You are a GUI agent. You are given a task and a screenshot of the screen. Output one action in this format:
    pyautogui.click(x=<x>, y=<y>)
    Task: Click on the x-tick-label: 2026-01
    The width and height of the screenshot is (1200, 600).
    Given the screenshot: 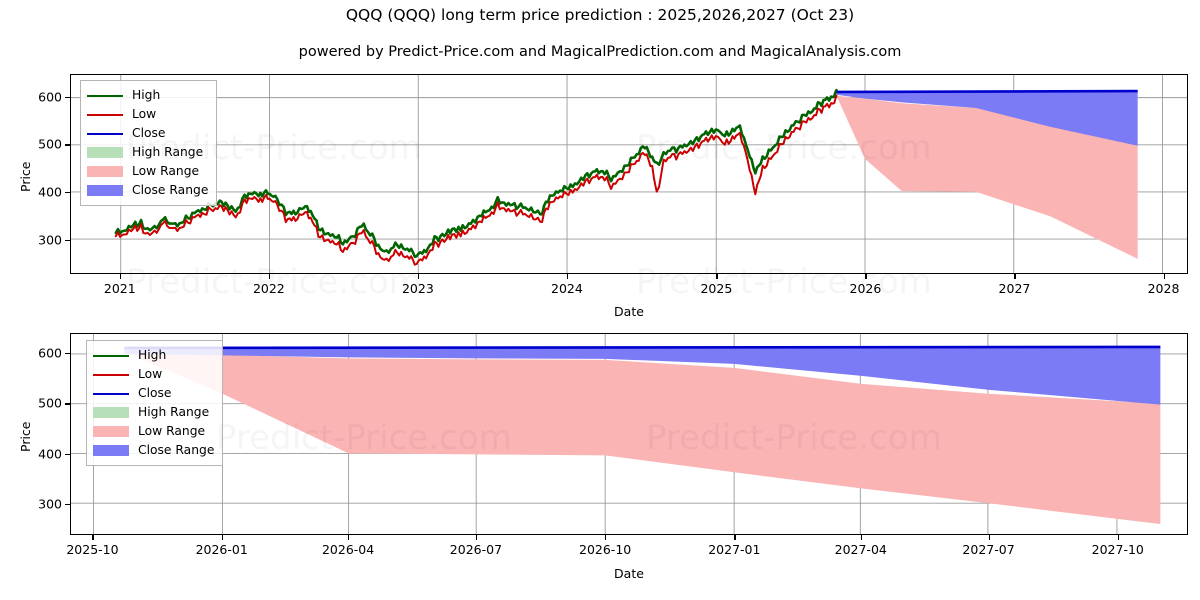 What is the action you would take?
    pyautogui.click(x=221, y=549)
    